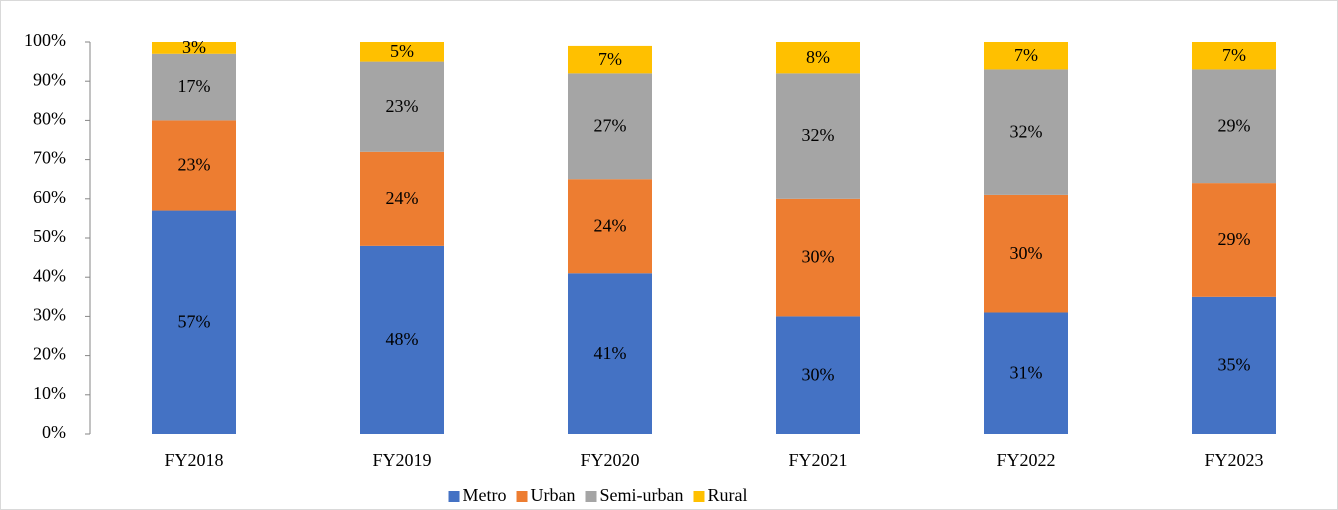  Describe the element at coordinates (49, 393) in the screenshot. I see `y-tick-label: 10%` at that location.